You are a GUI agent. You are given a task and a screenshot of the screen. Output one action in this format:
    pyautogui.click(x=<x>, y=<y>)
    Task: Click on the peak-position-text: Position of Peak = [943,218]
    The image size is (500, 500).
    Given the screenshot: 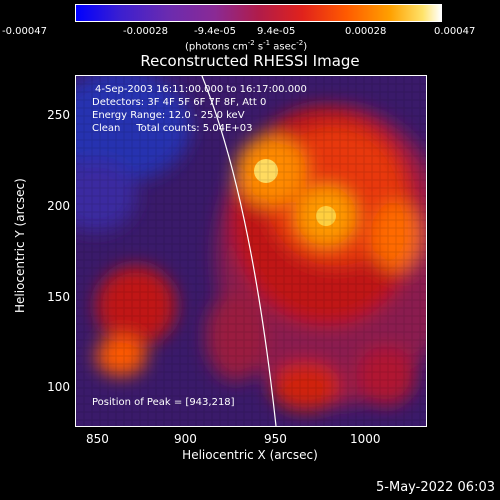 What is the action you would take?
    pyautogui.click(x=163, y=402)
    